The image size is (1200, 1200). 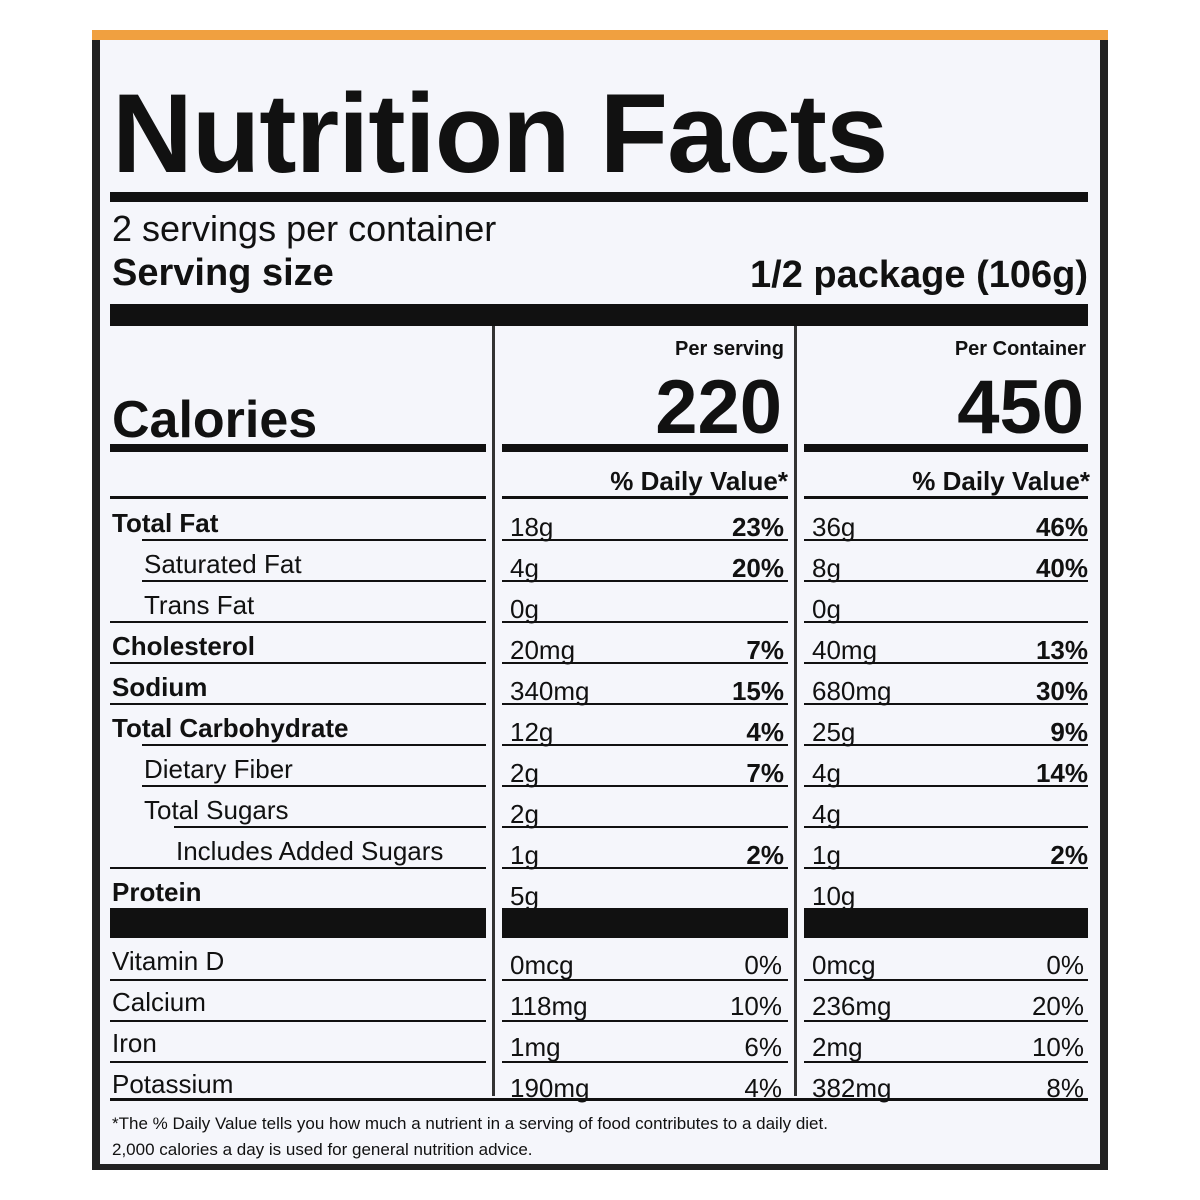 I want to click on vitamin-serving-dv: 10%, so click(x=755, y=1006).